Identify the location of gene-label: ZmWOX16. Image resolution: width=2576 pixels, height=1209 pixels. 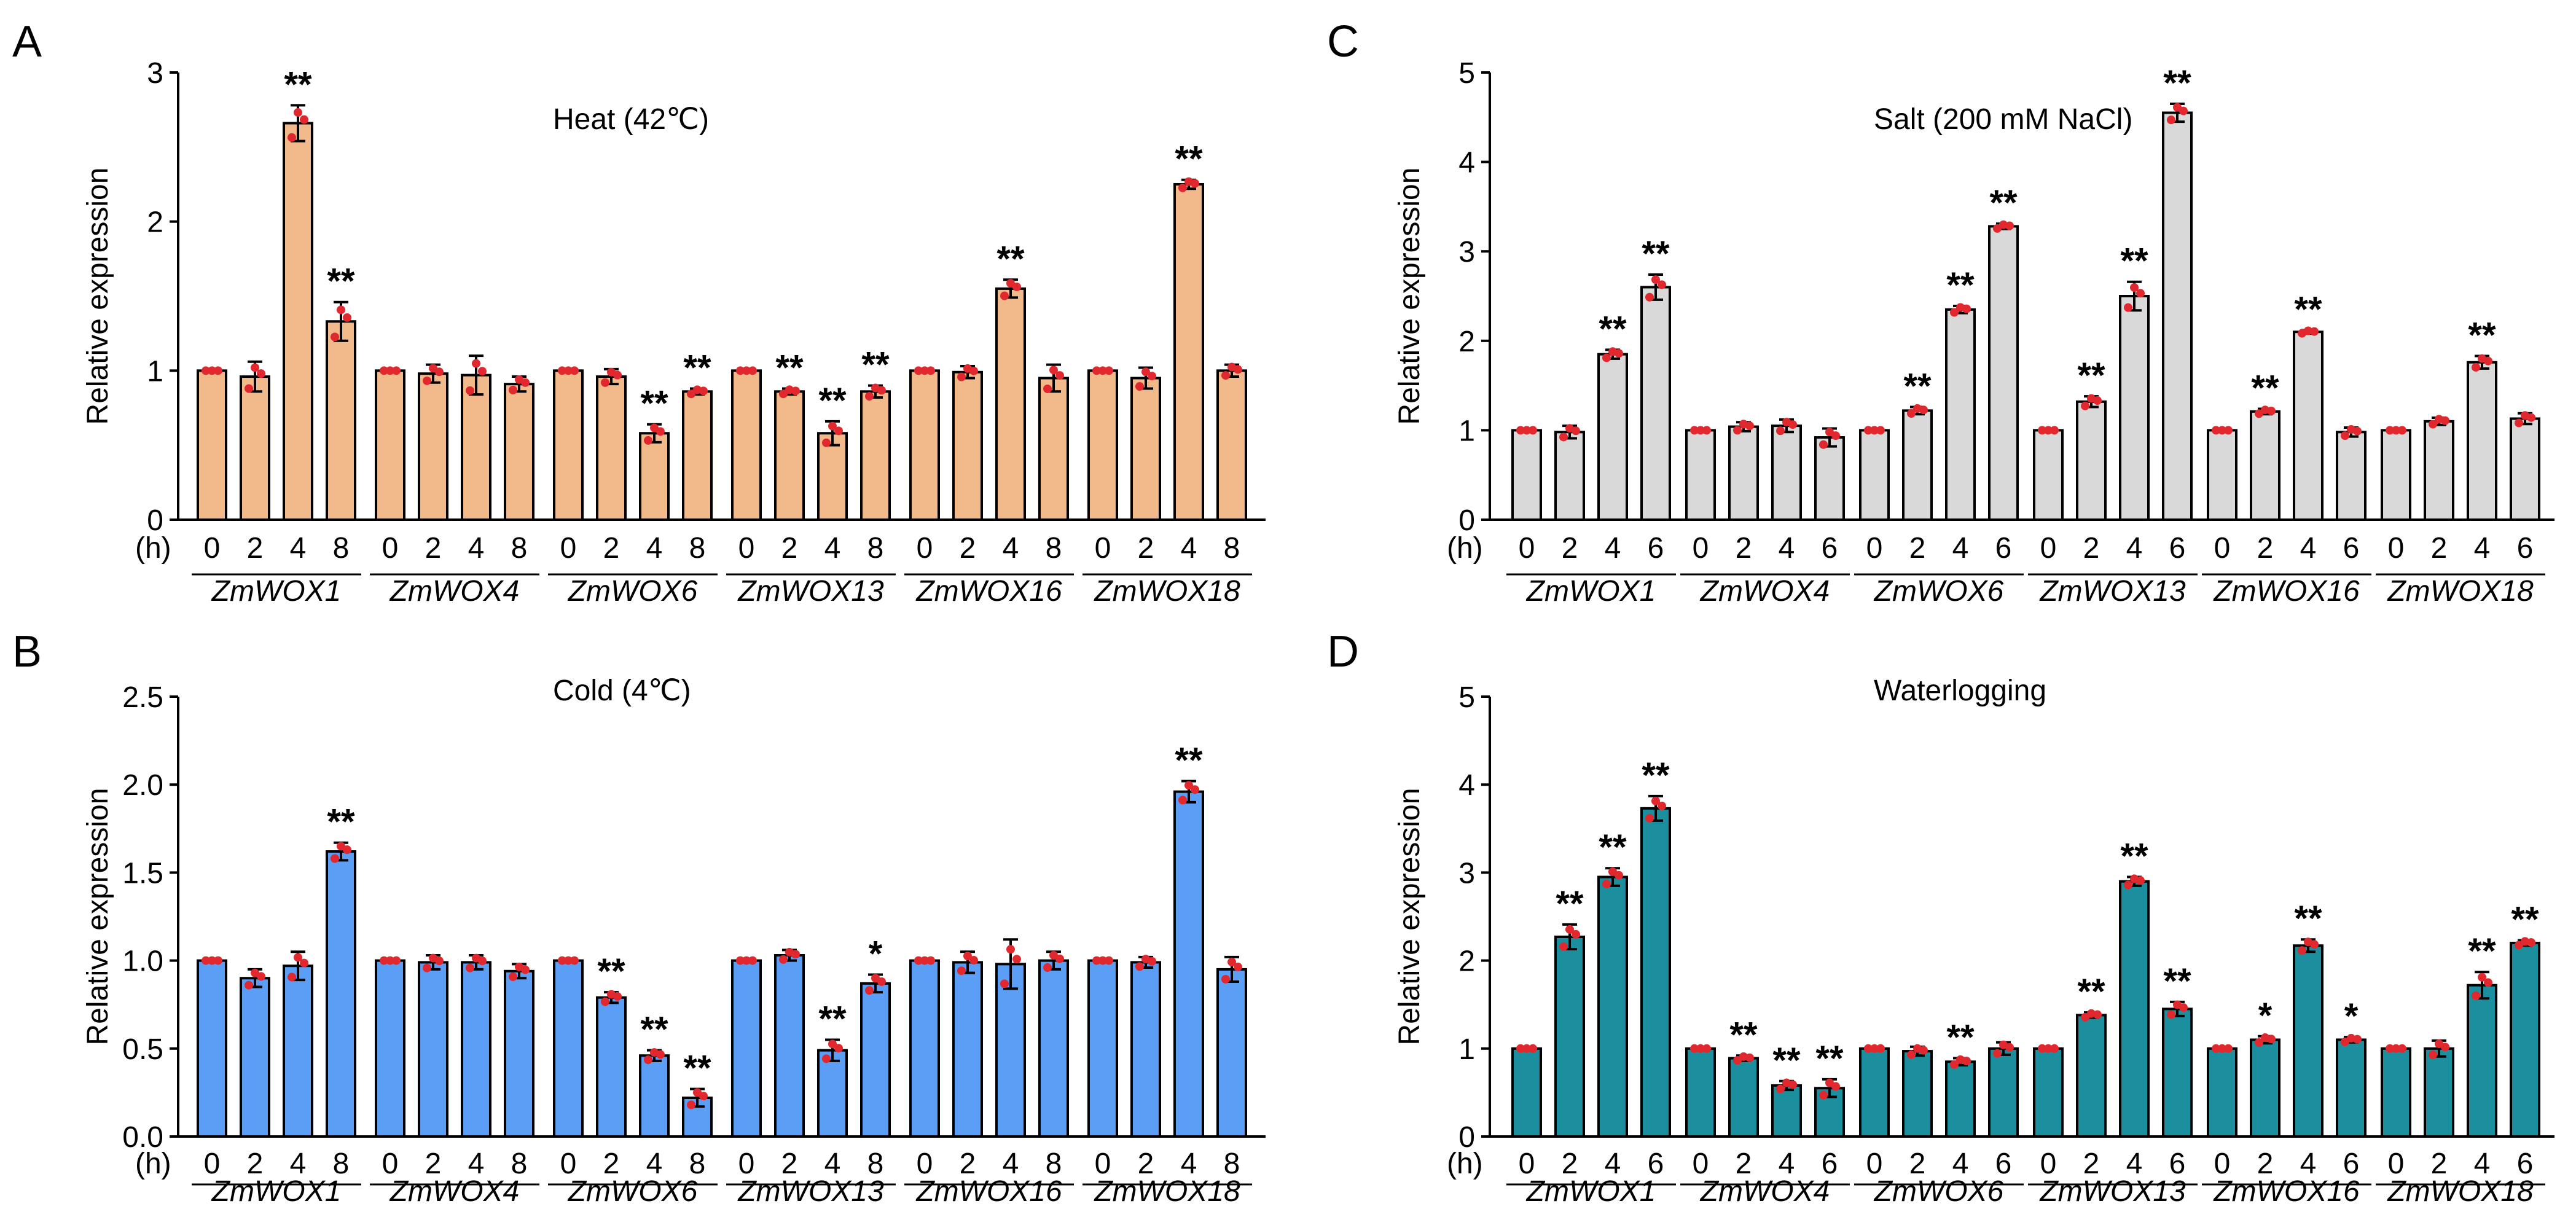
(989, 592).